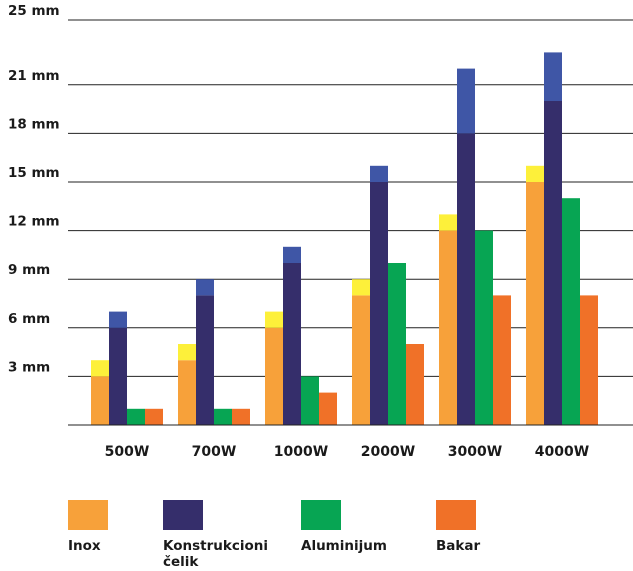  What do you see at coordinates (100, 368) in the screenshot?
I see `bar-cap-inox-500w` at bounding box center [100, 368].